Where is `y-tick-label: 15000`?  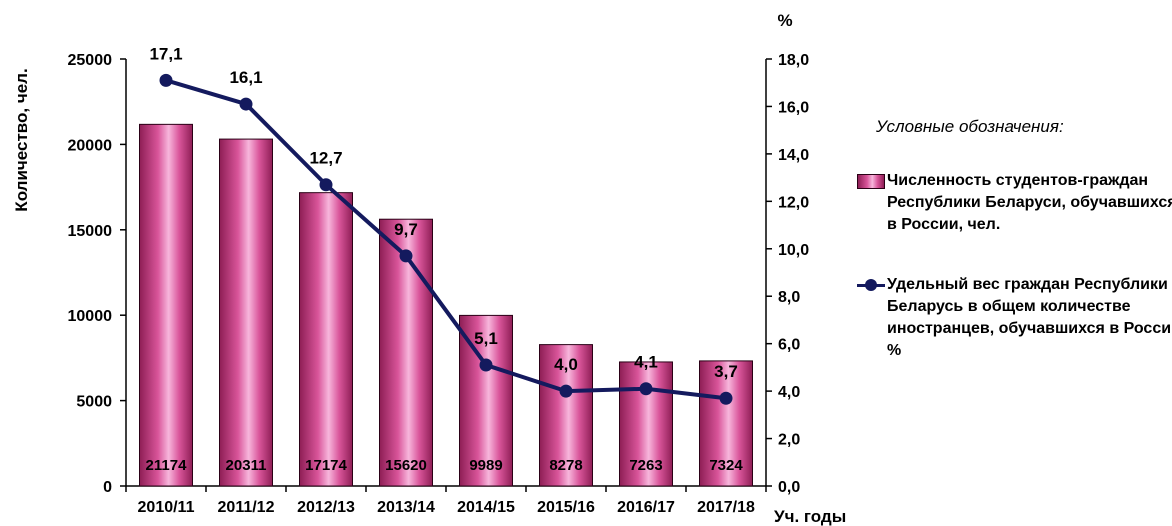
y-tick-label: 15000 is located at coordinates (90, 231).